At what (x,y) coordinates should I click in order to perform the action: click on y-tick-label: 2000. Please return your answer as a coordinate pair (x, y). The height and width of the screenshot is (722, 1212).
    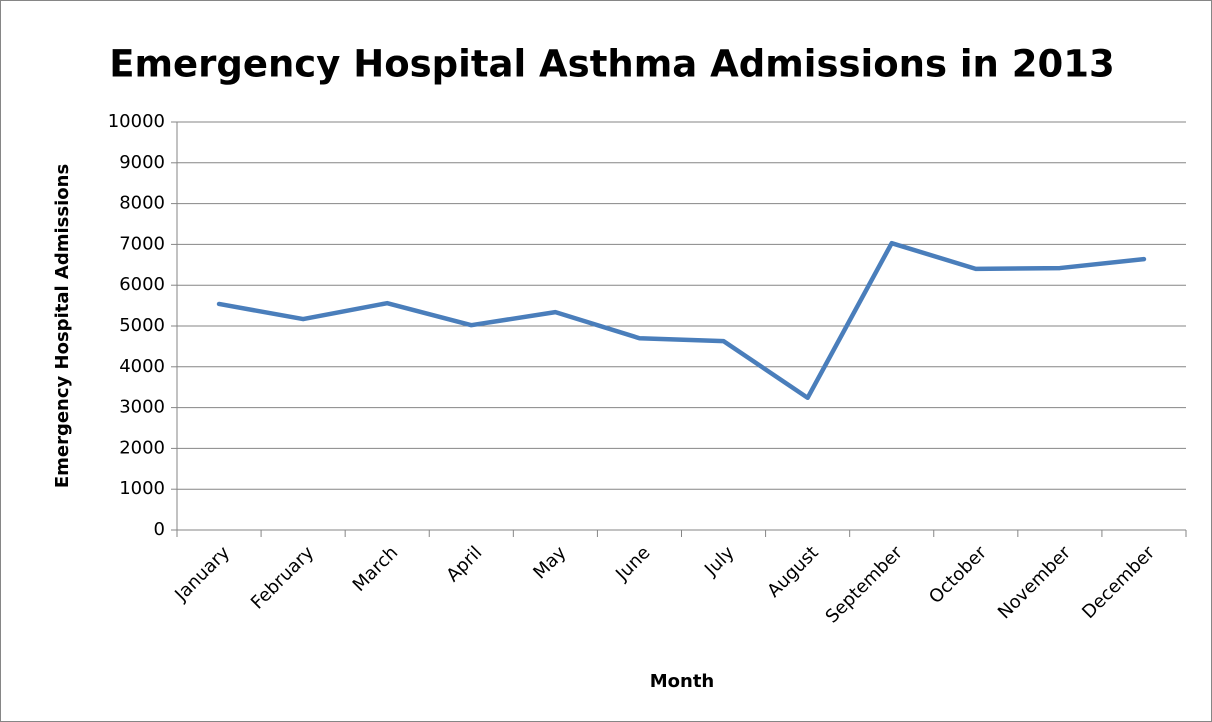
    Looking at the image, I should click on (142, 447).